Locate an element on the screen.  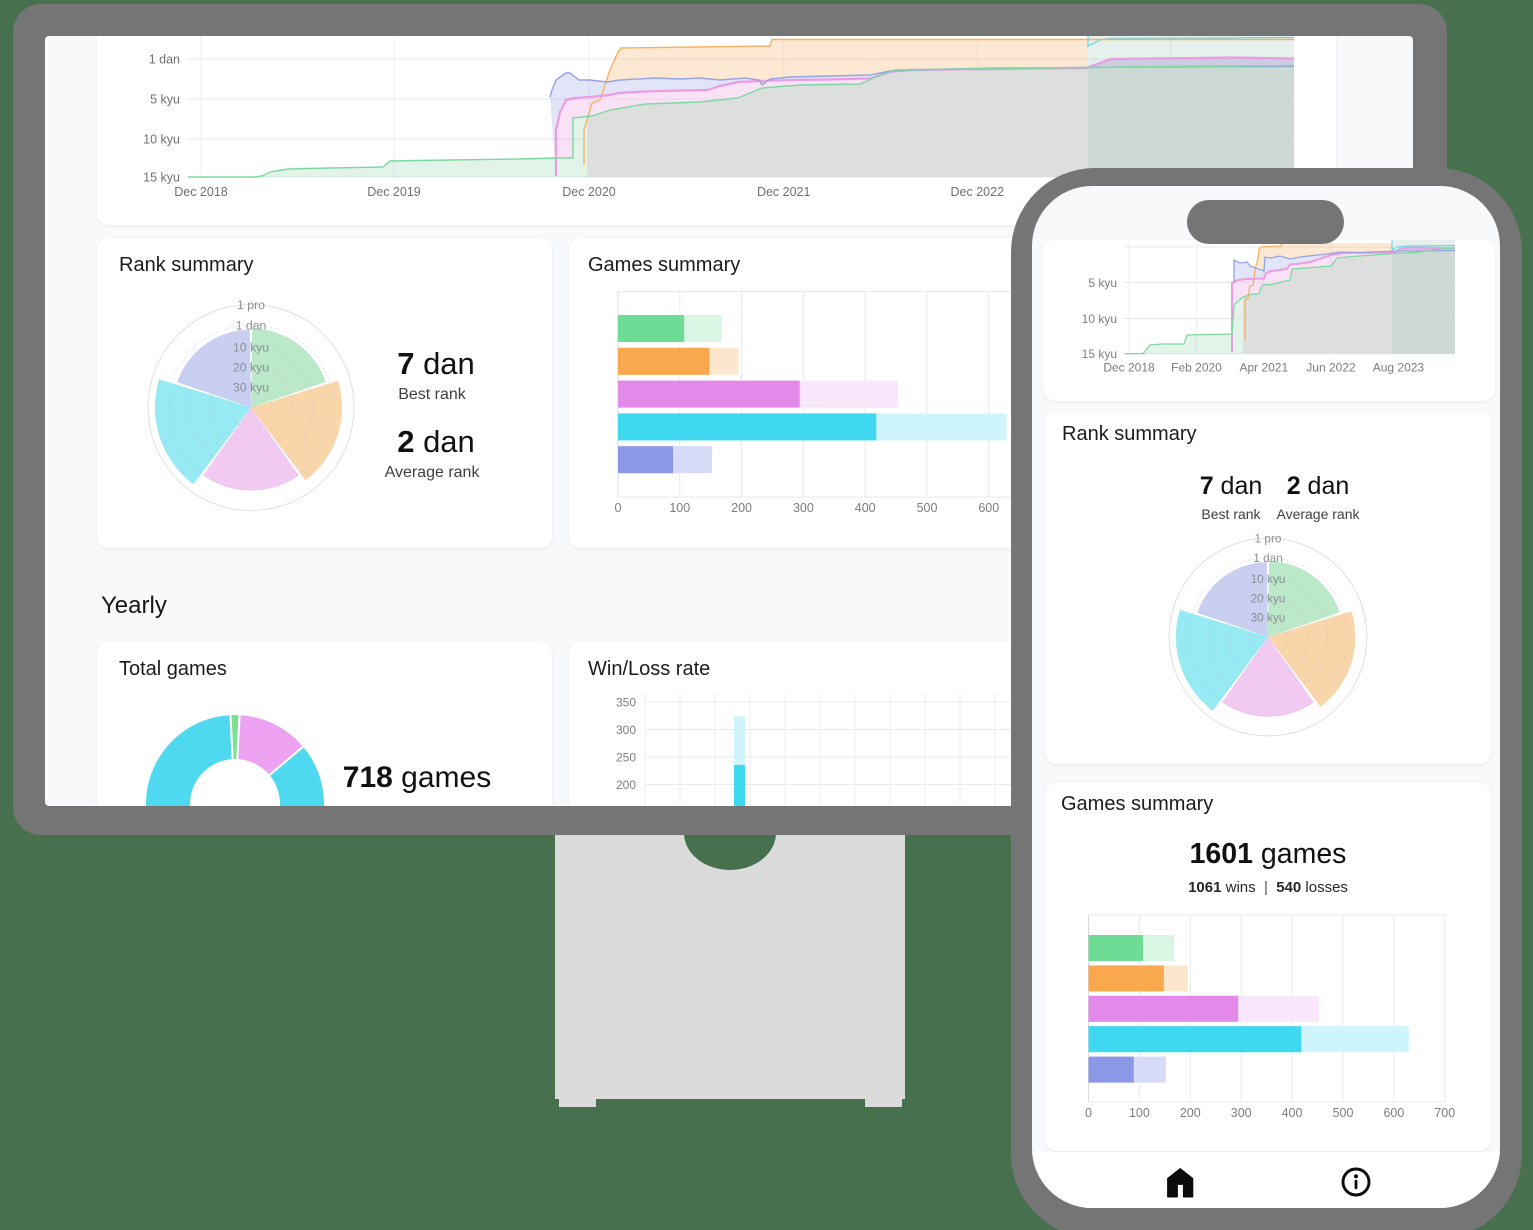
svg-text: Dec 2022 is located at coordinates (978, 192).